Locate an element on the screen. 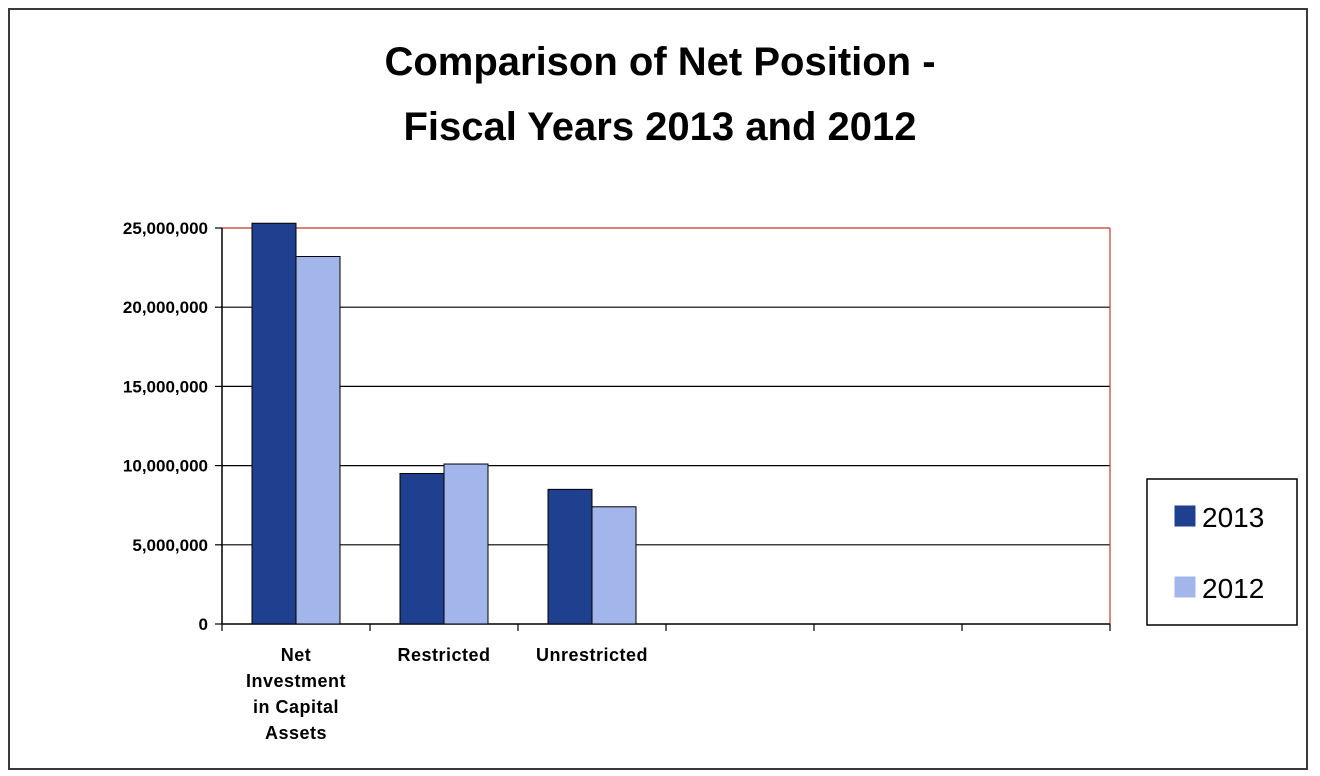  legend-swatch-2013 is located at coordinates (1185, 516).